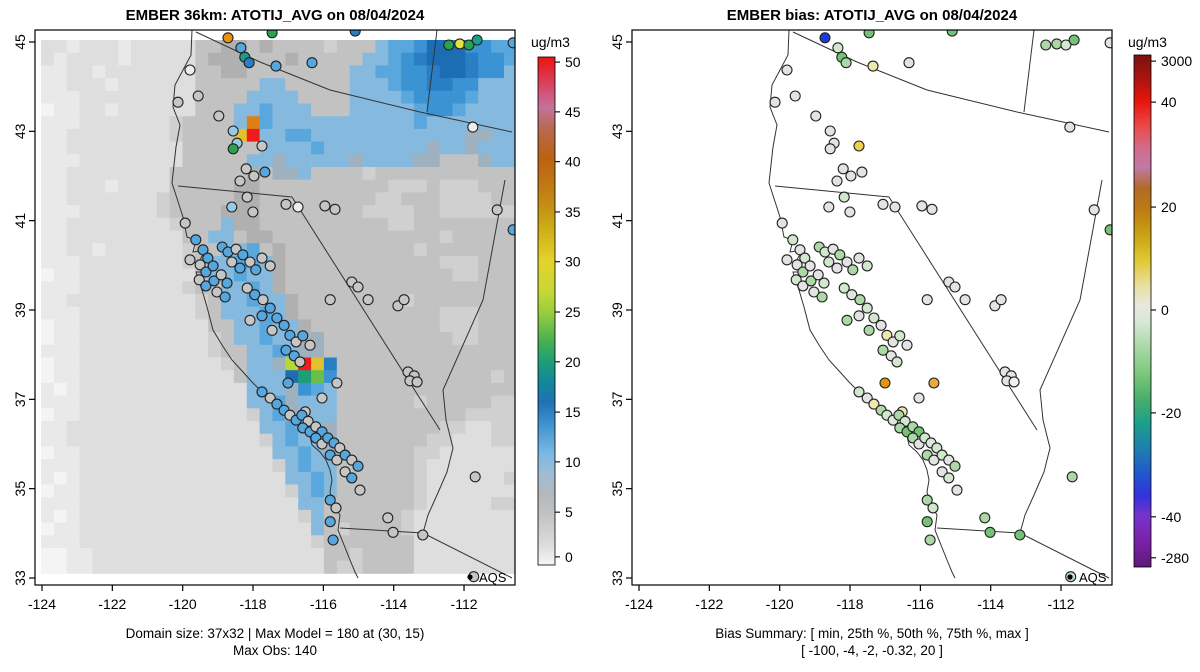 This screenshot has height=672, width=1200. I want to click on colorbar-tick-label: 20, so click(1169, 207).